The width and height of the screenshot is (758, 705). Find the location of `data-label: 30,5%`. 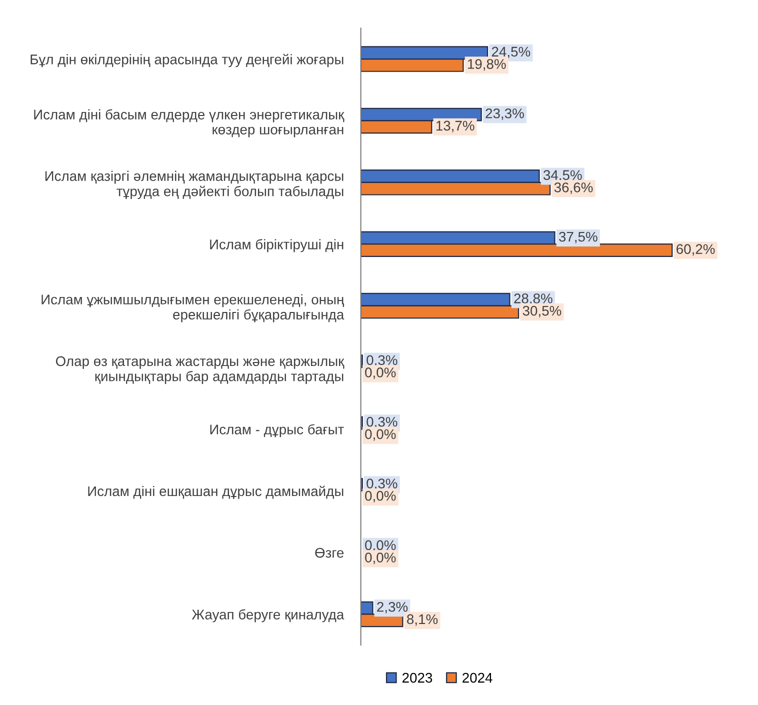

data-label: 30,5% is located at coordinates (542, 312).